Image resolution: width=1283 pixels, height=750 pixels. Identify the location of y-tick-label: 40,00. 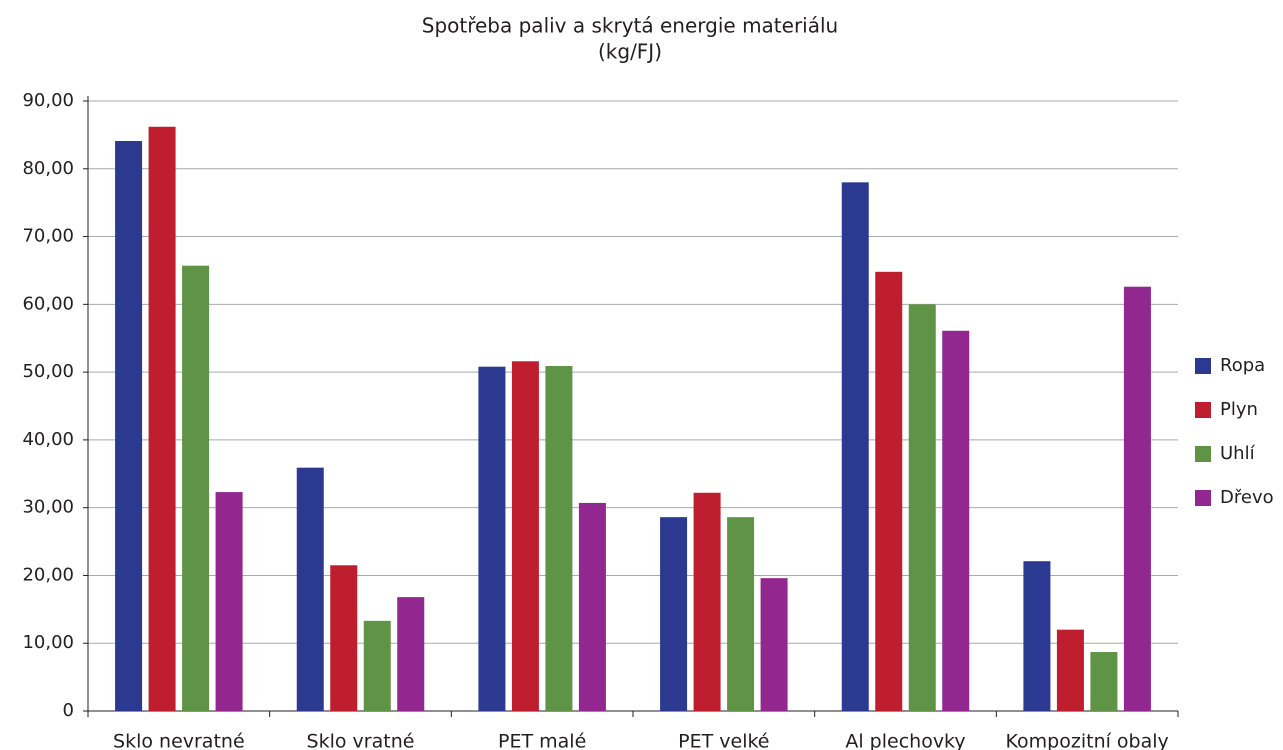
(48, 439).